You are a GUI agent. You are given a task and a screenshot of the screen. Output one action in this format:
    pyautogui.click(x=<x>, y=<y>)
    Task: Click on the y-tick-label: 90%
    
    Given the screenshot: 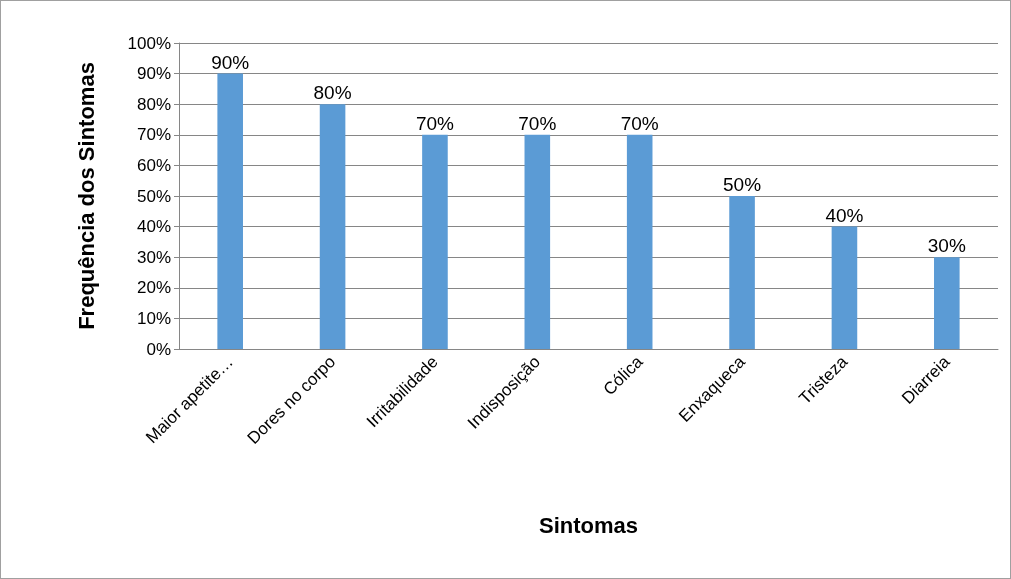 What is the action you would take?
    pyautogui.click(x=153, y=74)
    